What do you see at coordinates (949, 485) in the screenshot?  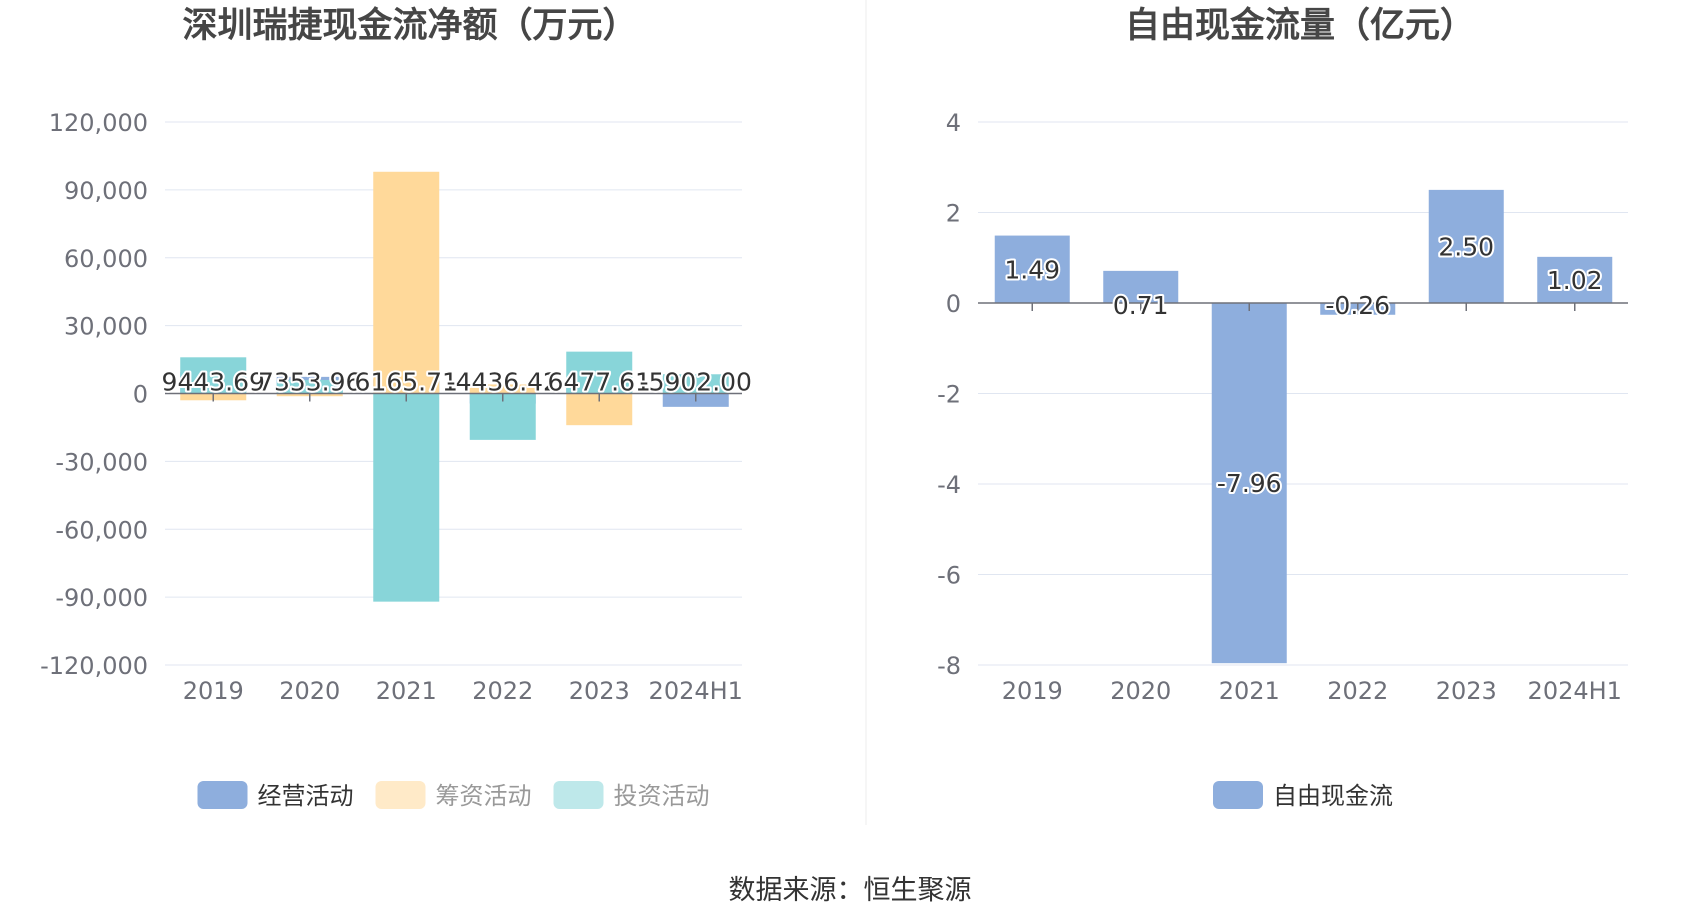 I see `y-tick-label: -4` at bounding box center [949, 485].